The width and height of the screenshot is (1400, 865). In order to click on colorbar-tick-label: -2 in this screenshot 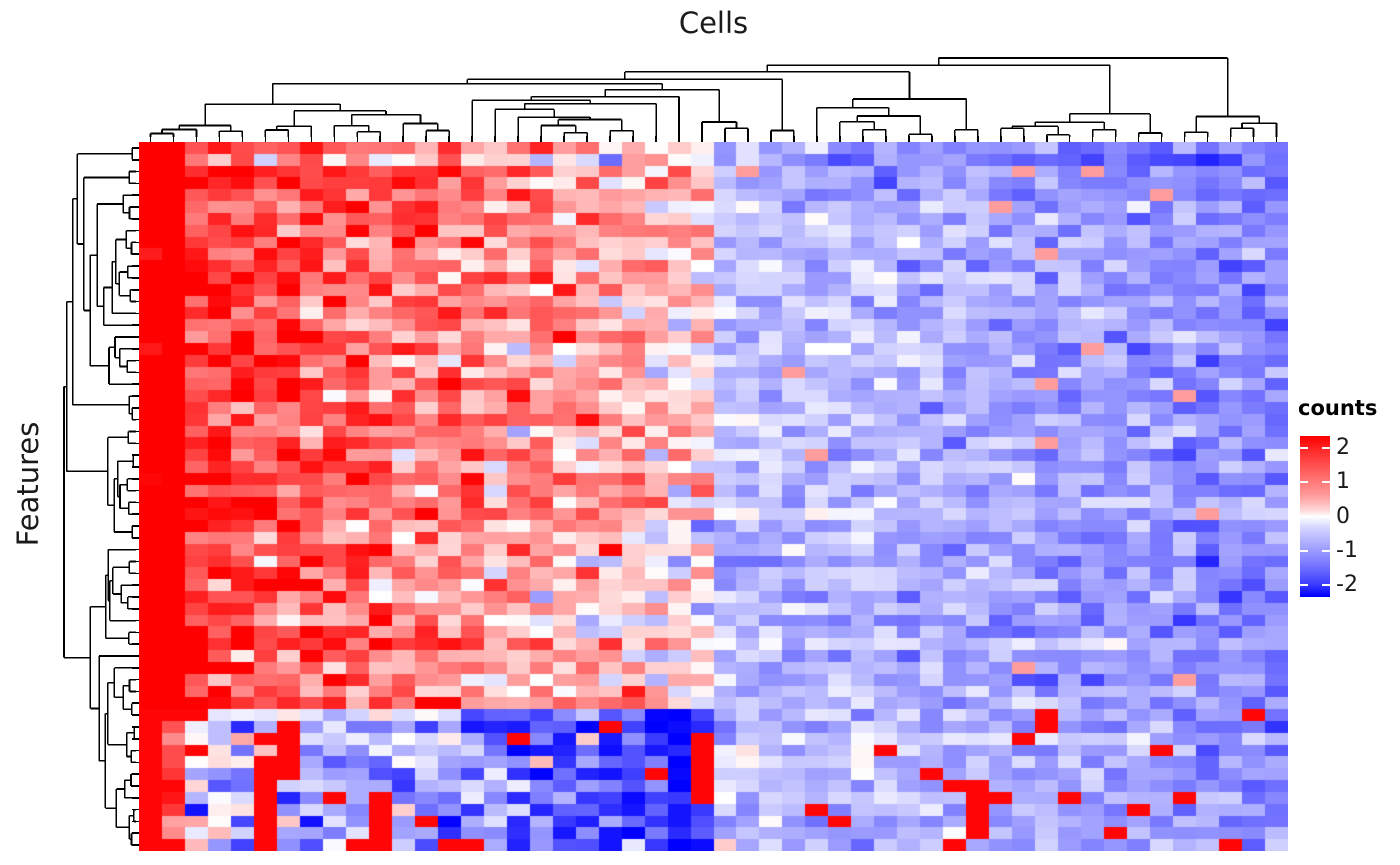, I will do `click(1347, 584)`.